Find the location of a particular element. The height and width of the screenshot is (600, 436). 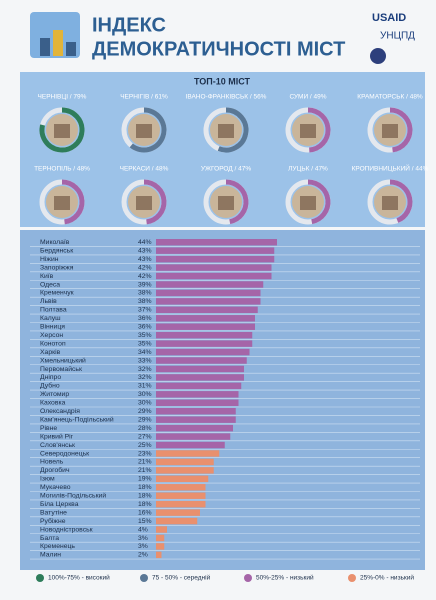

city-name: Балта is located at coordinates (49, 538).